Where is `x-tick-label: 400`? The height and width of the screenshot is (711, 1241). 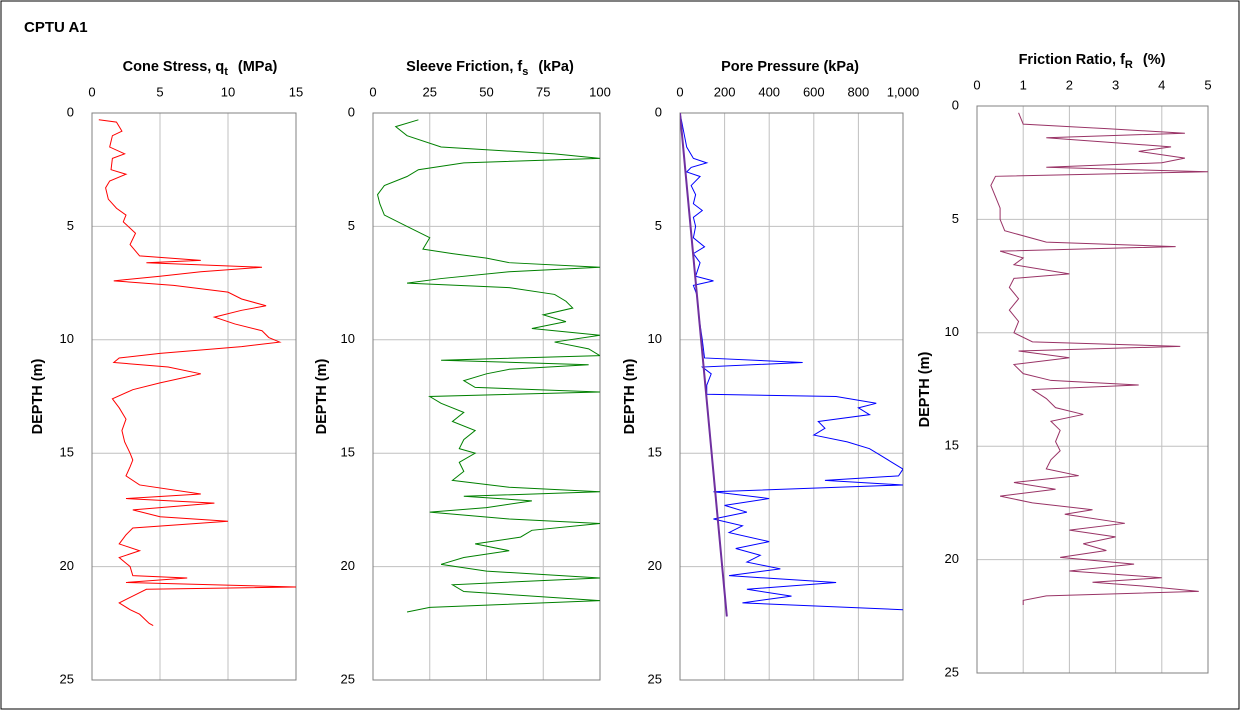 x-tick-label: 400 is located at coordinates (769, 91).